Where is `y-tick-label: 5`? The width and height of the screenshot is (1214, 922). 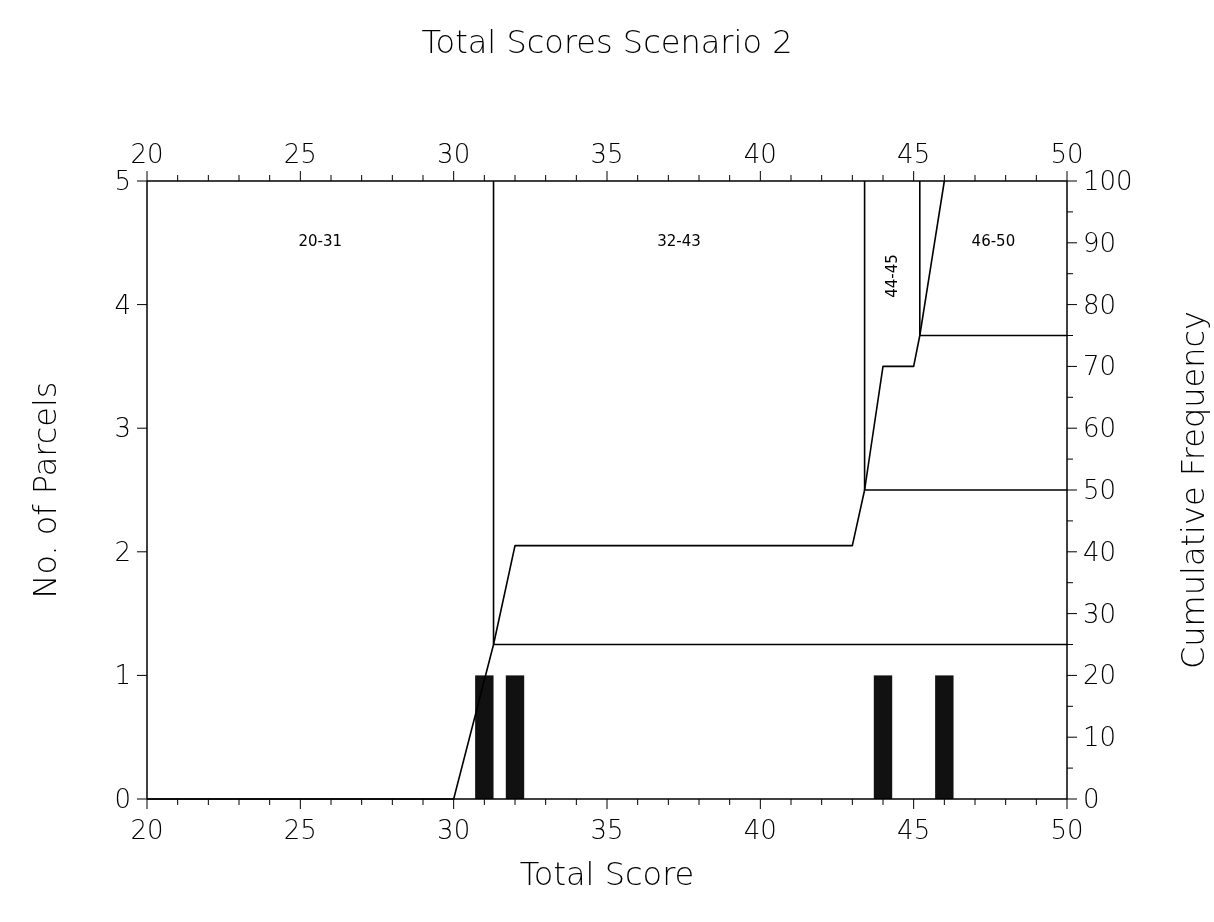
y-tick-label: 5 is located at coordinates (122, 181).